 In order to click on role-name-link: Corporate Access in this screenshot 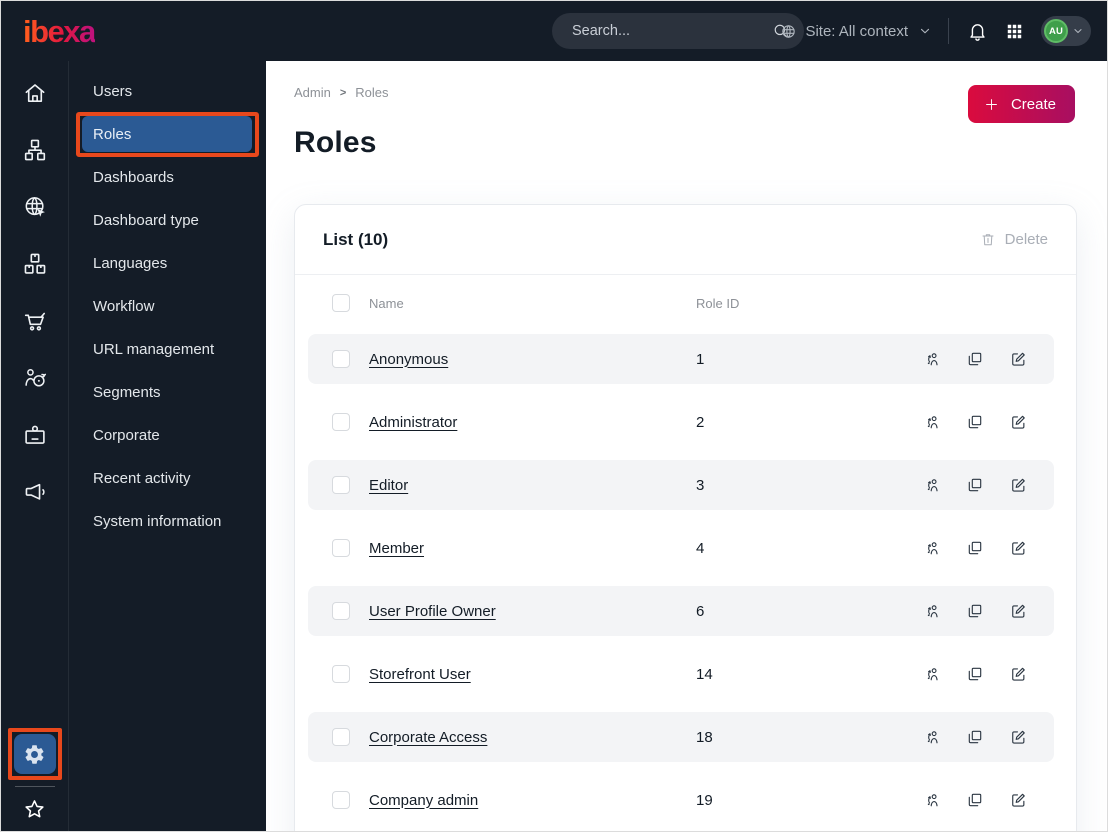, I will do `click(428, 737)`.